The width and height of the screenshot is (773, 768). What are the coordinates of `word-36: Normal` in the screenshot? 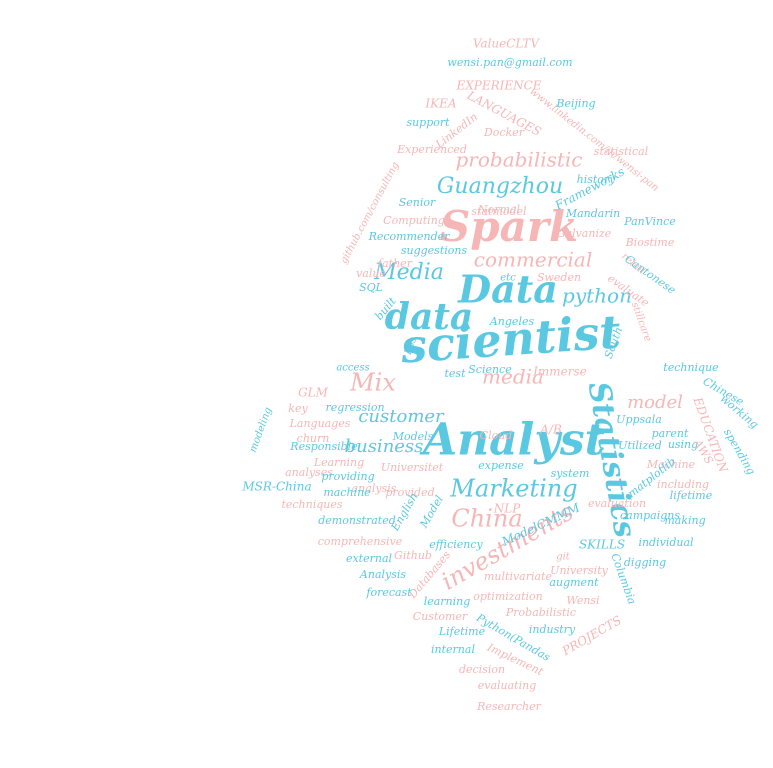 It's located at (498, 209).